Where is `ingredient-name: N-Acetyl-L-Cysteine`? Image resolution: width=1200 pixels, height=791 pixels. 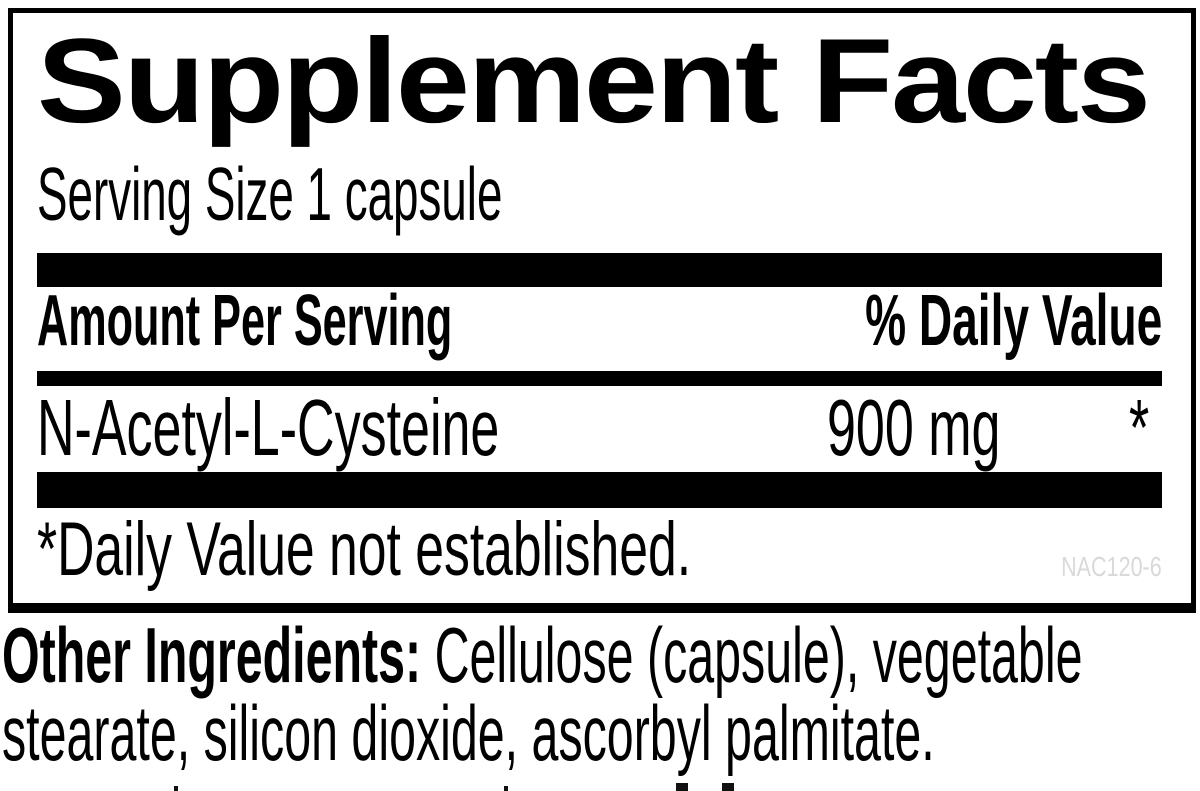 ingredient-name: N-Acetyl-L-Cysteine is located at coordinates (268, 427).